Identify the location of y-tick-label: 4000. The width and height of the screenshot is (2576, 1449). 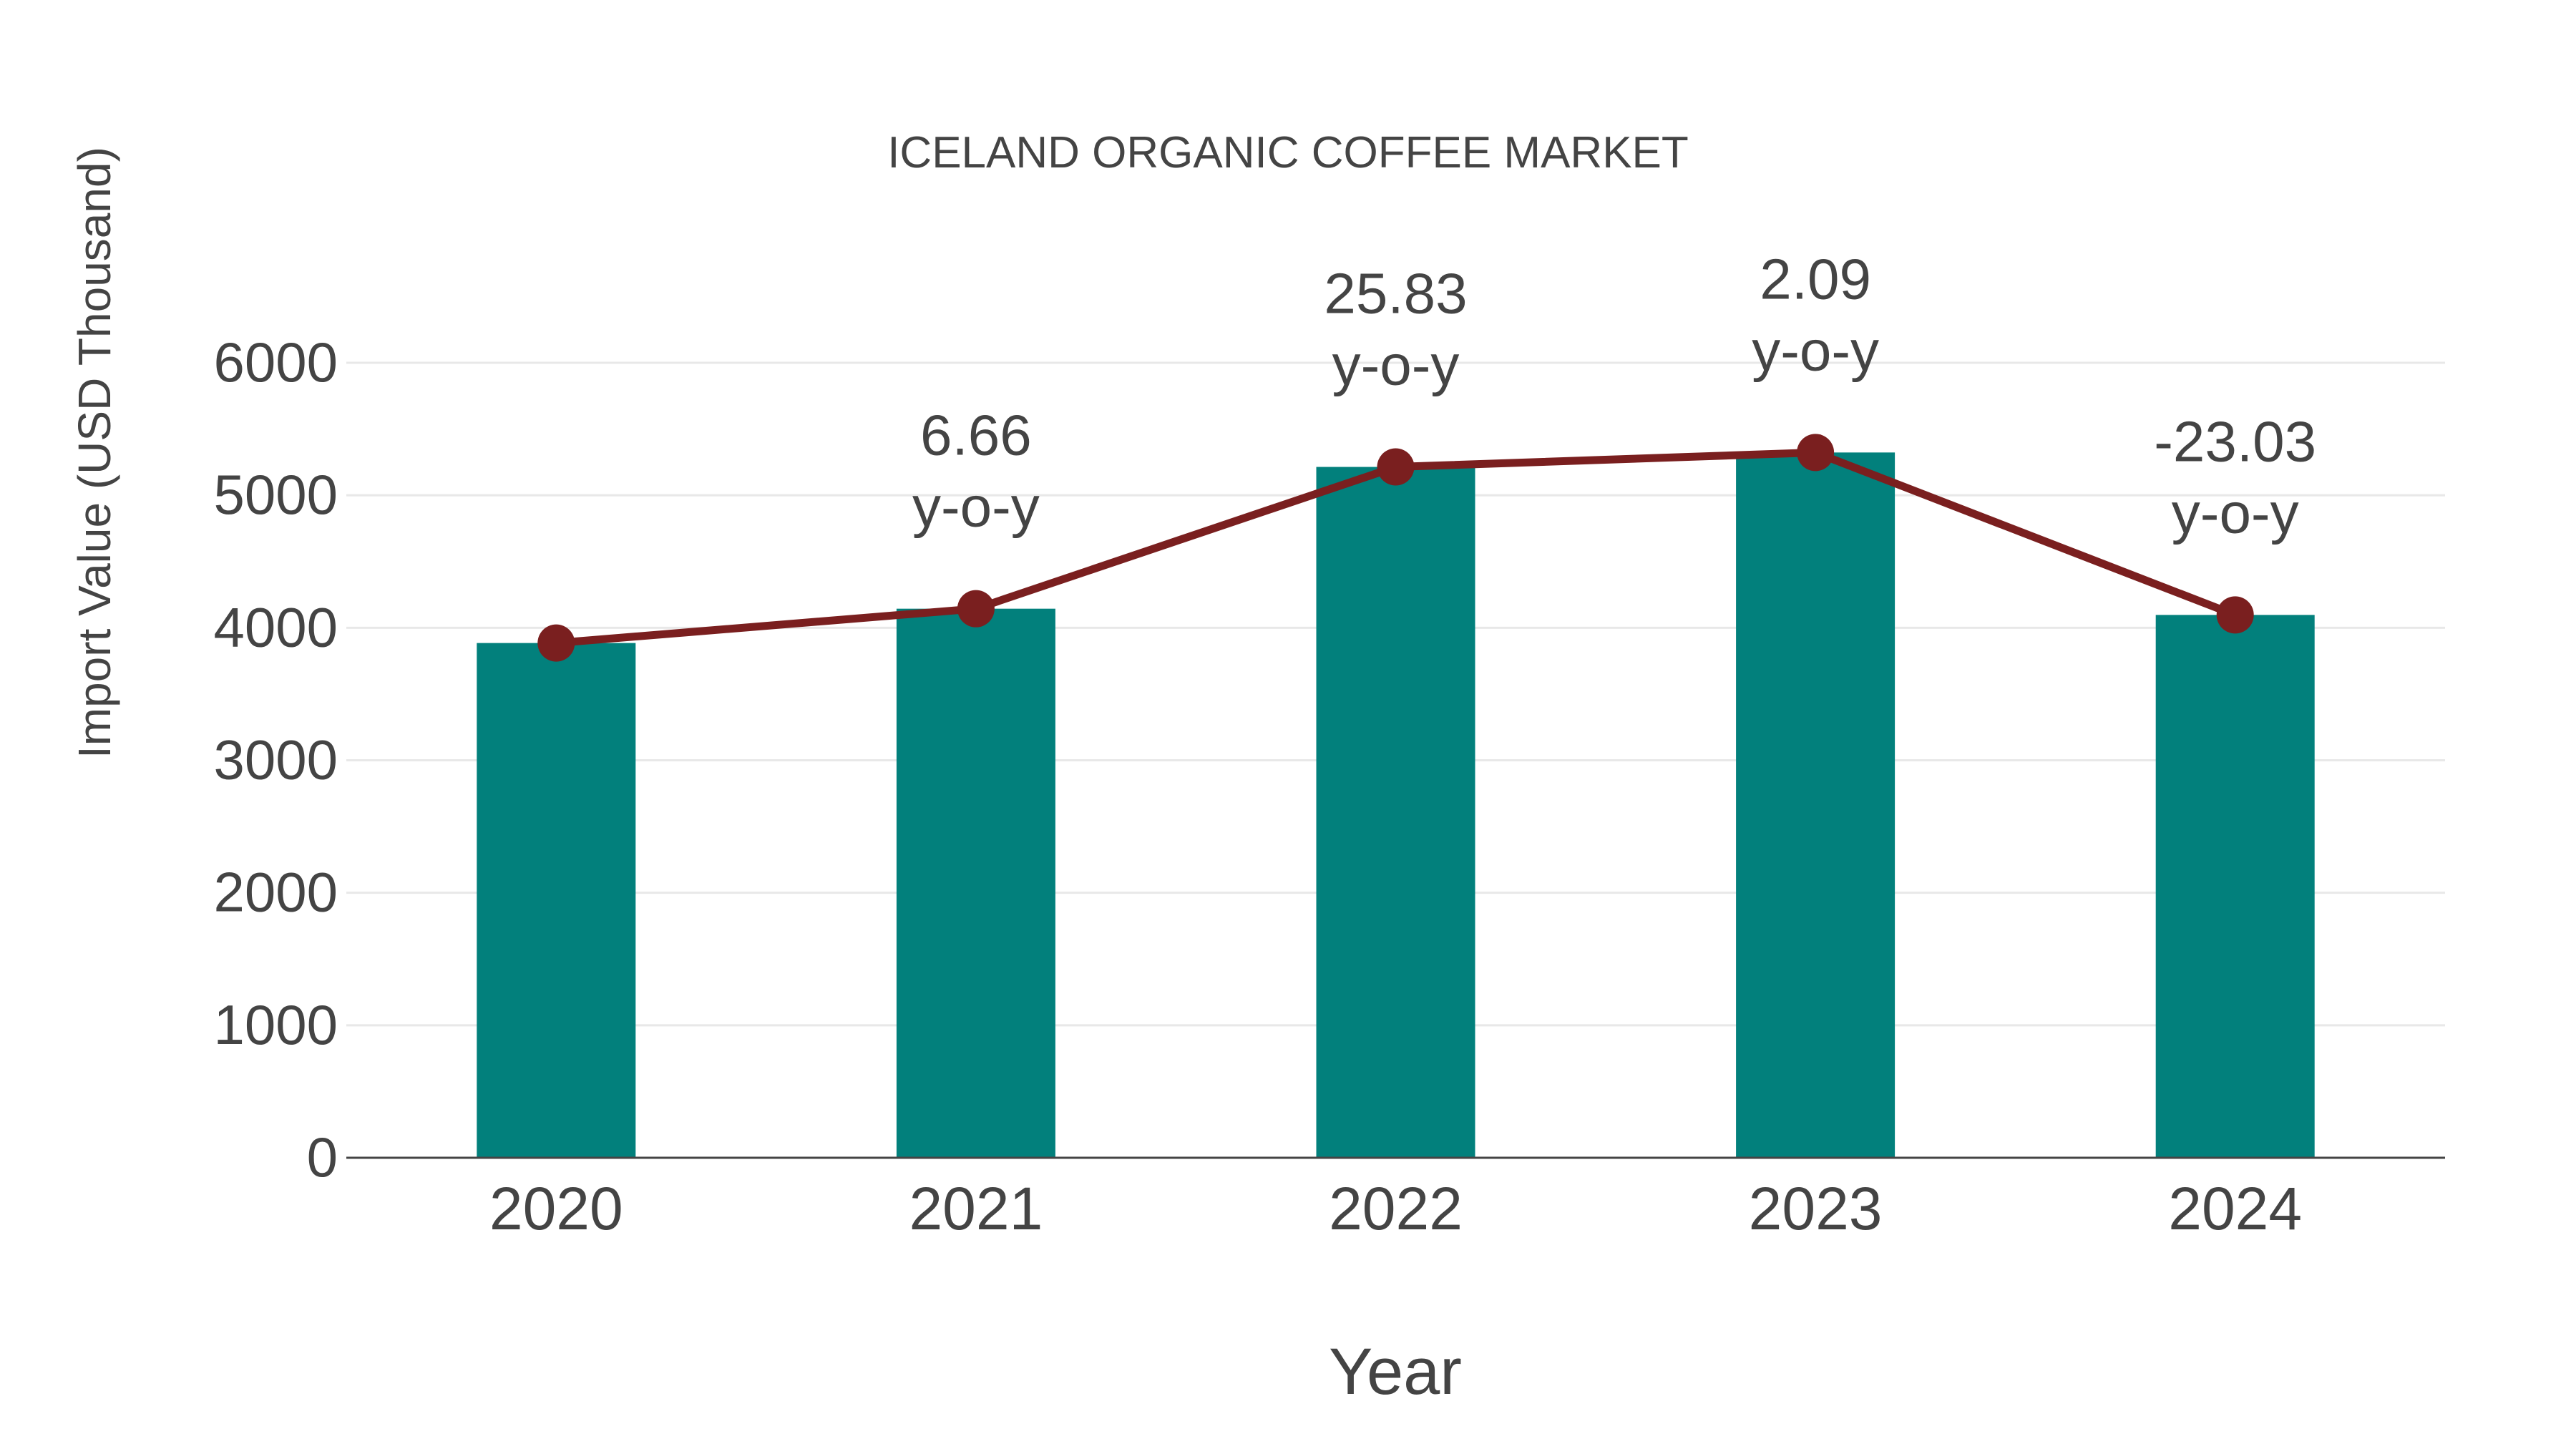
(275, 626).